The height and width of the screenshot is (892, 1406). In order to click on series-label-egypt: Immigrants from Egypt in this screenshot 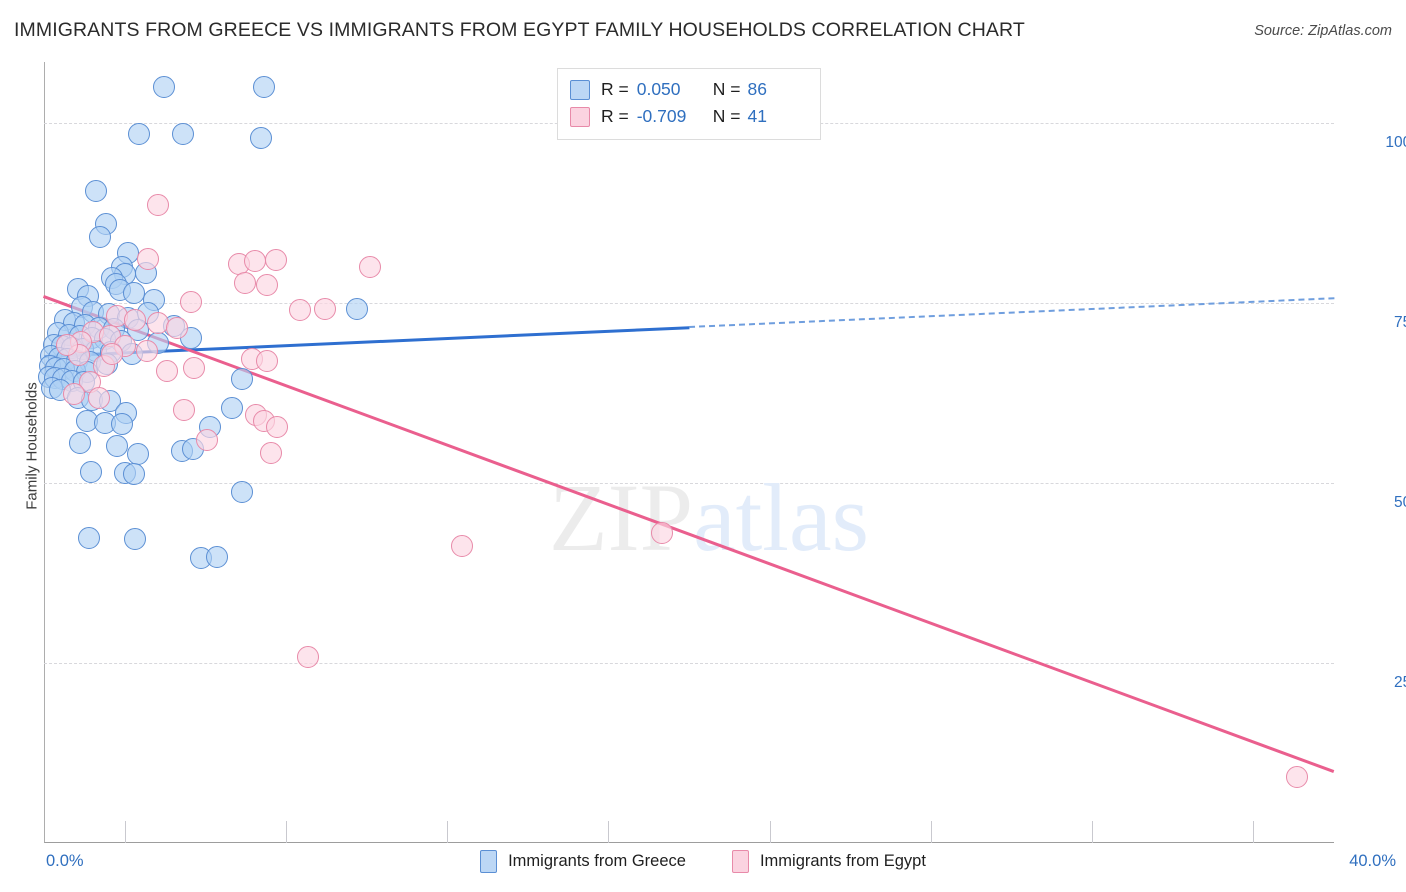, I will do `click(842, 861)`.